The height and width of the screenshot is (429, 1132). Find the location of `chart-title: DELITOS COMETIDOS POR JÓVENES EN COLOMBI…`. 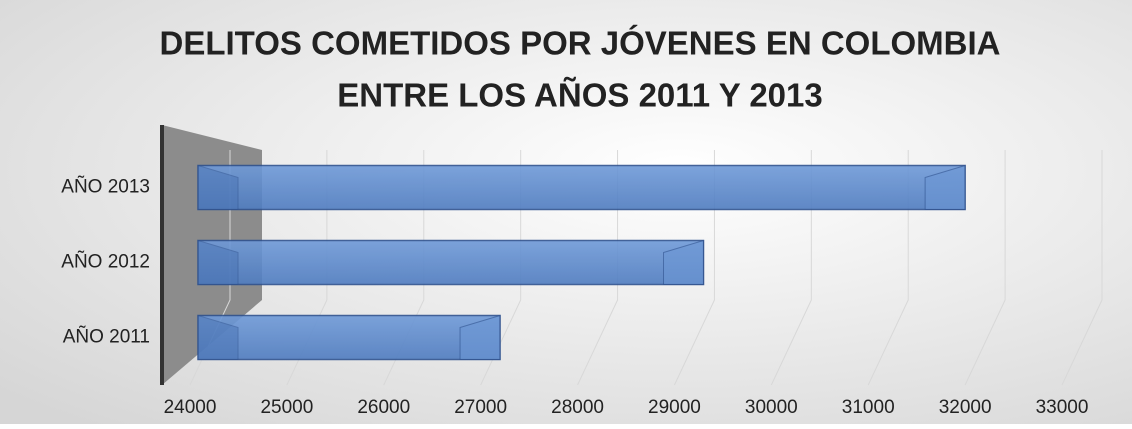

chart-title: DELITOS COMETIDOS POR JÓVENES EN COLOMBI… is located at coordinates (580, 43).